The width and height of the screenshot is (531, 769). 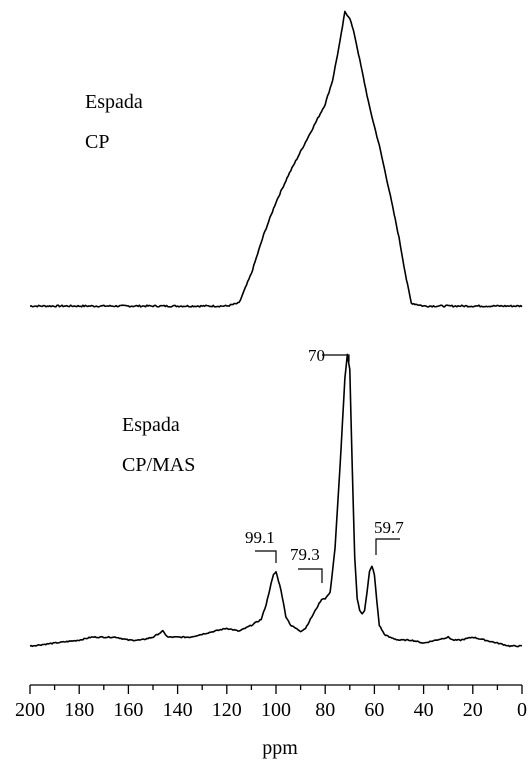 I want to click on x-tick-label-80: 80, so click(x=325, y=710).